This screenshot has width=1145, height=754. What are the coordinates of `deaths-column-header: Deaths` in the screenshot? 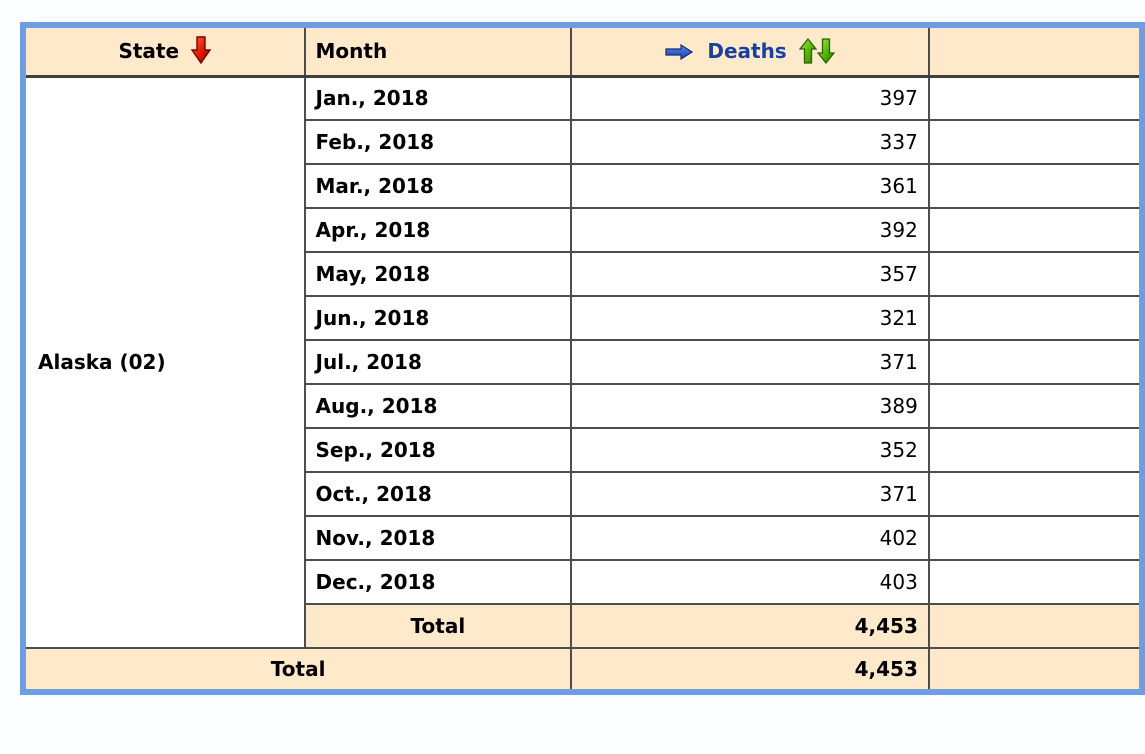 It's located at (750, 51).